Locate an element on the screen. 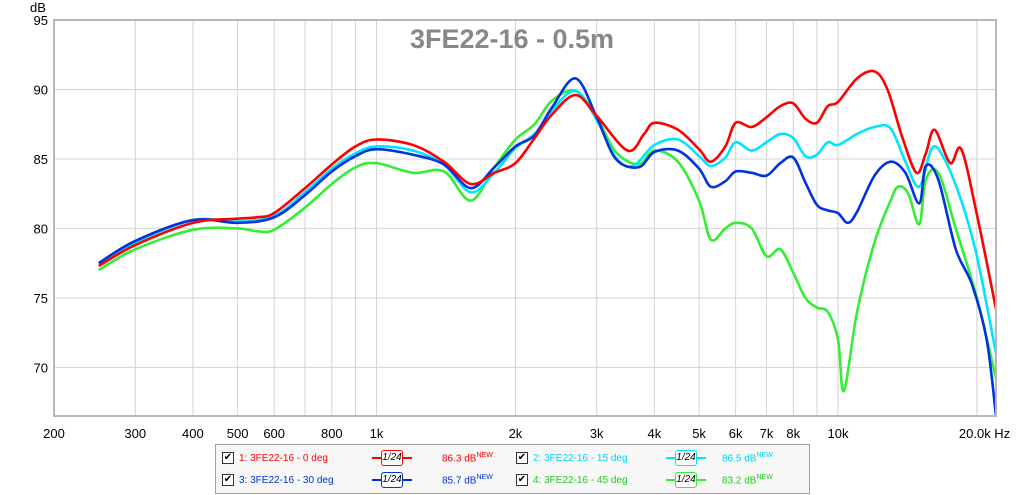 This screenshot has height=495, width=1024. legend-entry-4: ✔ 4: 3FE22-16 - 45 deg is located at coordinates (572, 480).